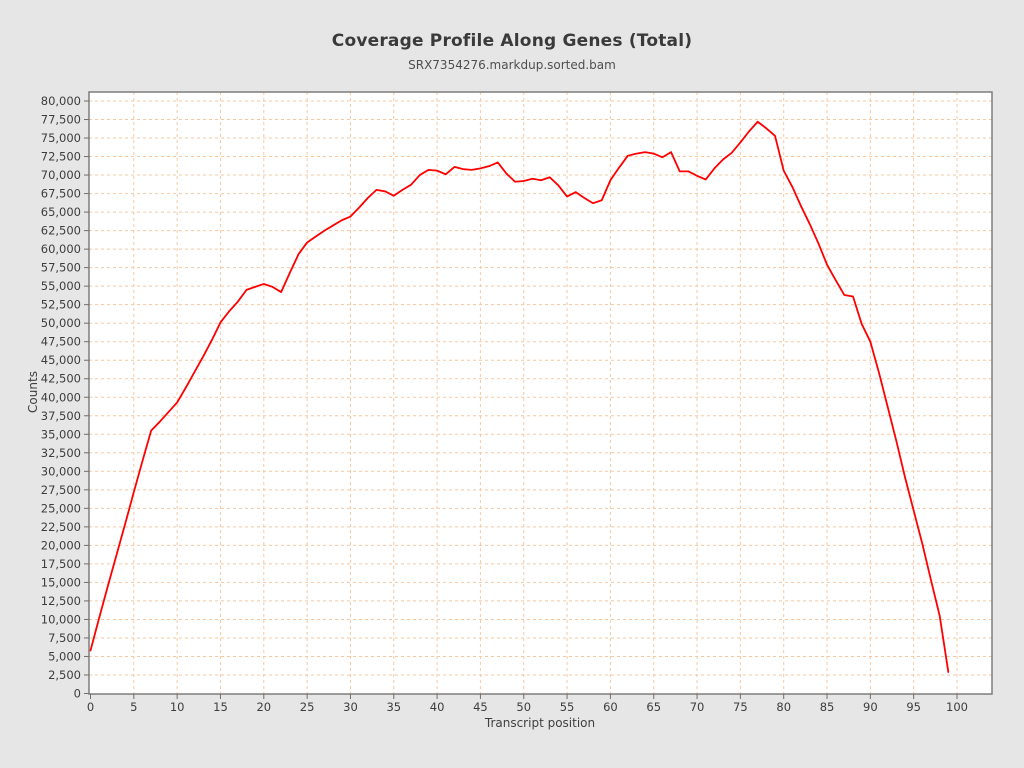 Image resolution: width=1024 pixels, height=768 pixels. I want to click on chart-title: Coverage Profile Along Genes (Total), so click(512, 41).